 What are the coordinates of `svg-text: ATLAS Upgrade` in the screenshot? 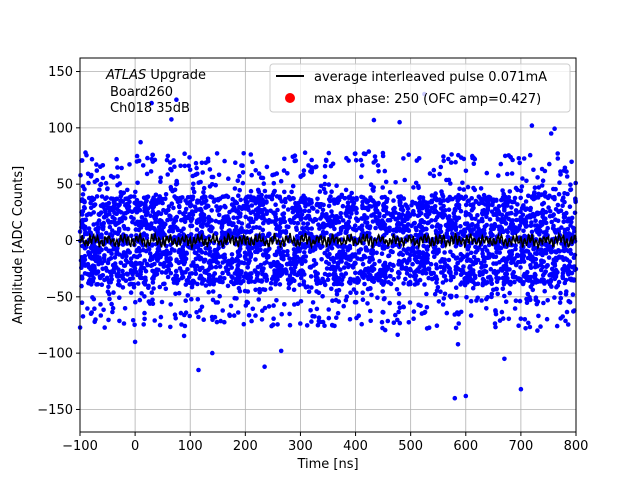 It's located at (155, 75).